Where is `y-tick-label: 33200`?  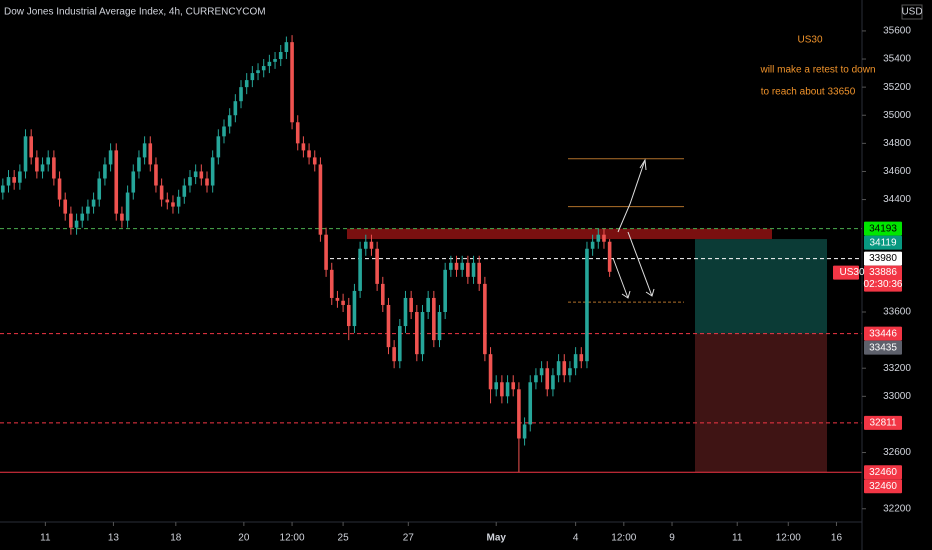 y-tick-label: 33200 is located at coordinates (897, 368).